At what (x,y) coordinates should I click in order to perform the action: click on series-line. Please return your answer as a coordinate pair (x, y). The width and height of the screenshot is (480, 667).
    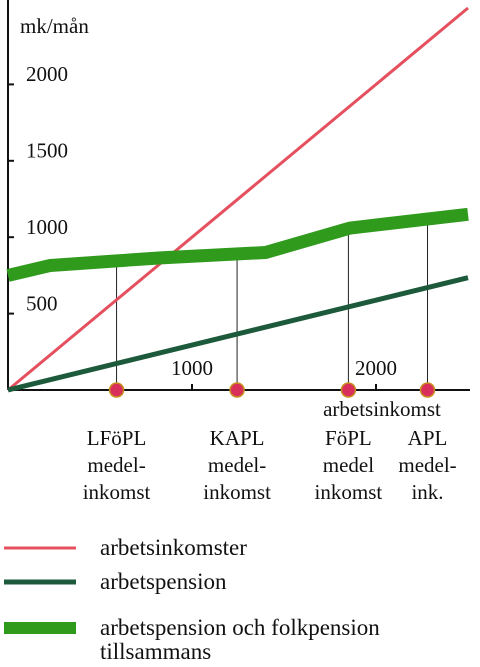
    Looking at the image, I should click on (237, 244).